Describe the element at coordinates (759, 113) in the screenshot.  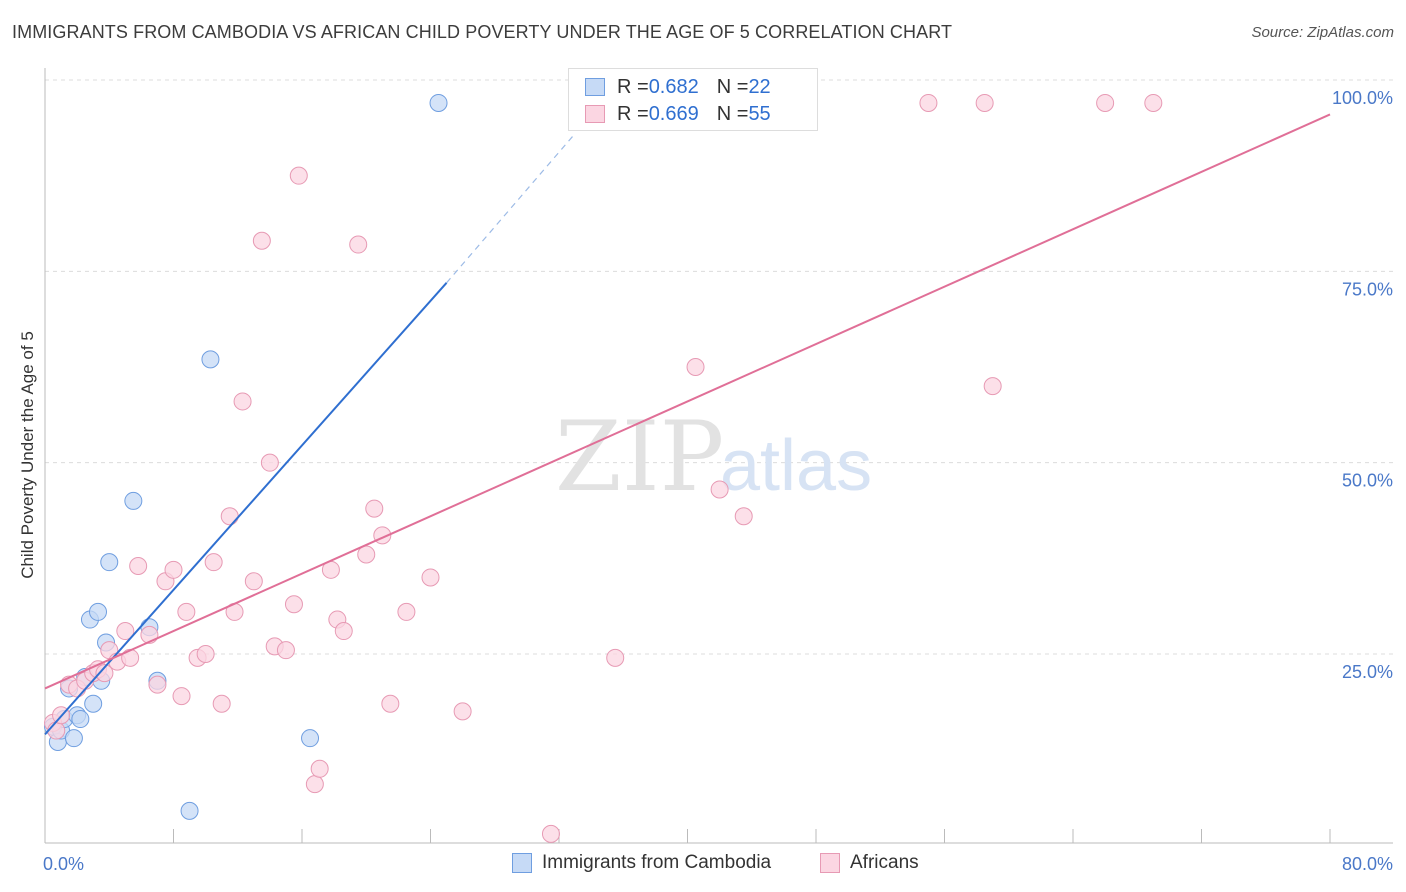
I see `n-value: 55` at that location.